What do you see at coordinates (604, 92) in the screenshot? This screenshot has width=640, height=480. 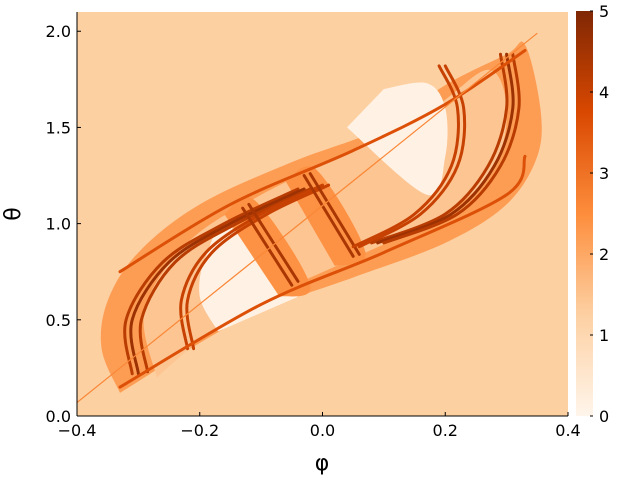 I see `colorbar-tick-label: 4` at bounding box center [604, 92].